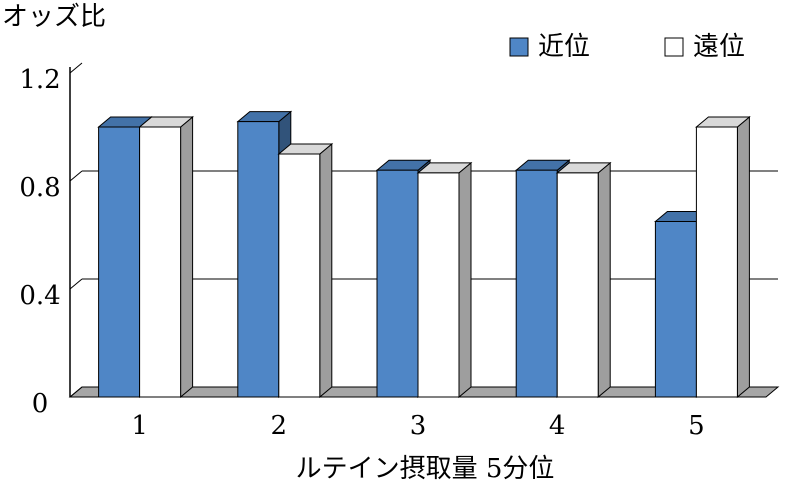 Image resolution: width=794 pixels, height=493 pixels. I want to click on legend-label: 近位, so click(564, 47).